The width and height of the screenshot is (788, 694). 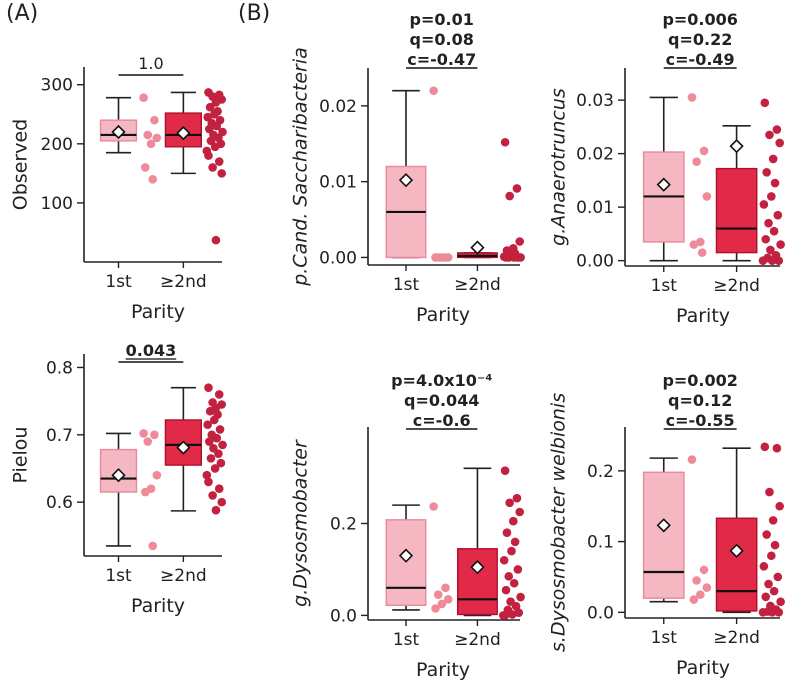 I want to click on chart-pielou: 0.6 0.7 0.8 1st ≥2nd Parity Pielou 0.043, so click(x=118, y=479).